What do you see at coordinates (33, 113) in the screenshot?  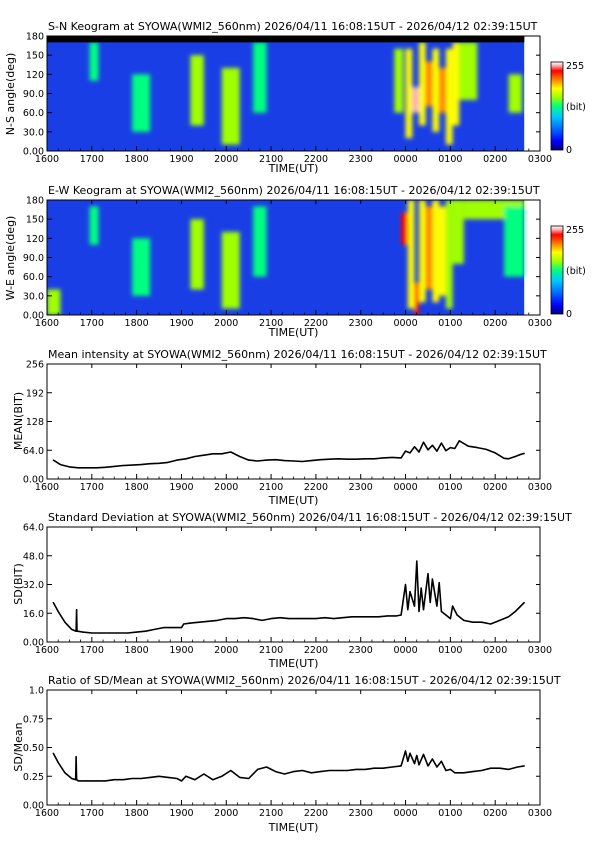 I see `keogram-sn-y-tick-label: 60.0` at bounding box center [33, 113].